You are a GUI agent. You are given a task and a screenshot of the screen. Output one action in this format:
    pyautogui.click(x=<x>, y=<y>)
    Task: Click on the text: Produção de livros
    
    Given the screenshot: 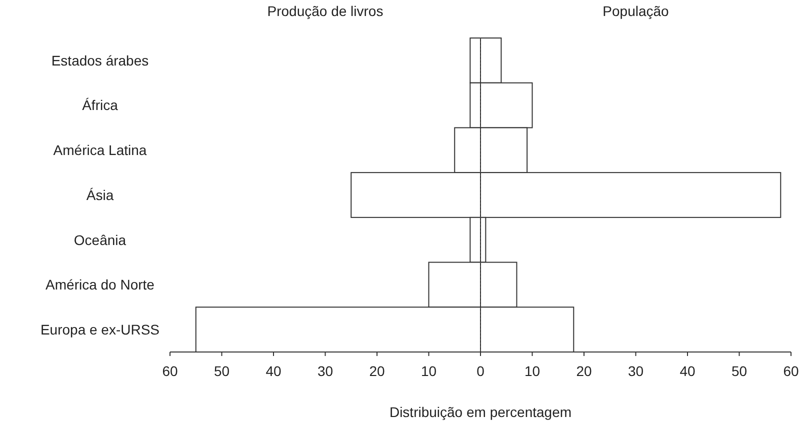 What is the action you would take?
    pyautogui.click(x=325, y=11)
    